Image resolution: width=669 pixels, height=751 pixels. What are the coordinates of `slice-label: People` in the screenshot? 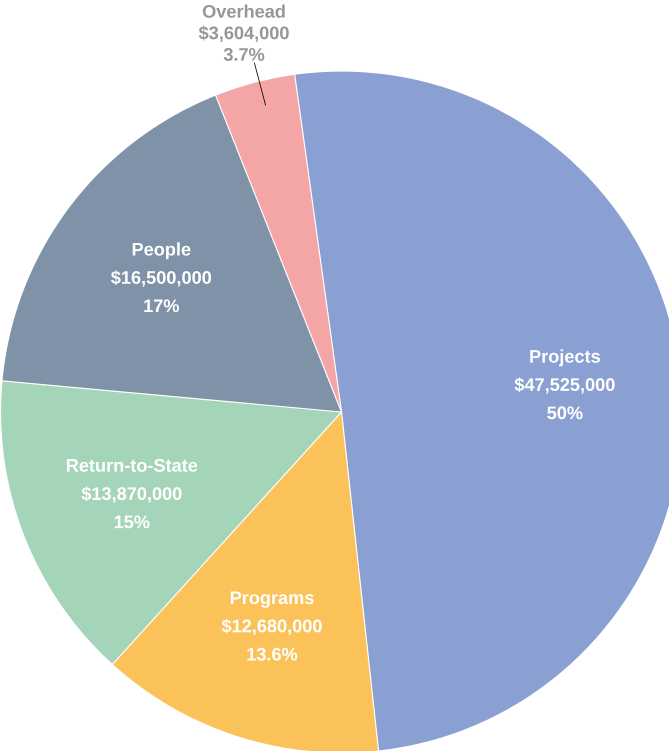 It's located at (161, 251).